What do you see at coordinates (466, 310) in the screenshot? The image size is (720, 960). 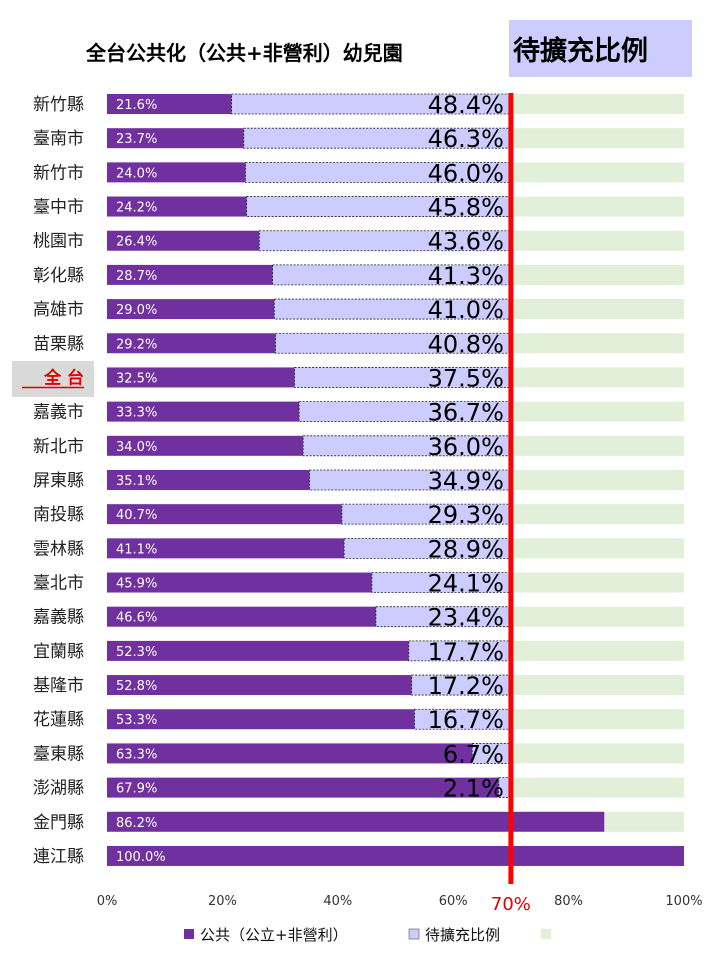 I see `expansion-value-label: 41.0%` at bounding box center [466, 310].